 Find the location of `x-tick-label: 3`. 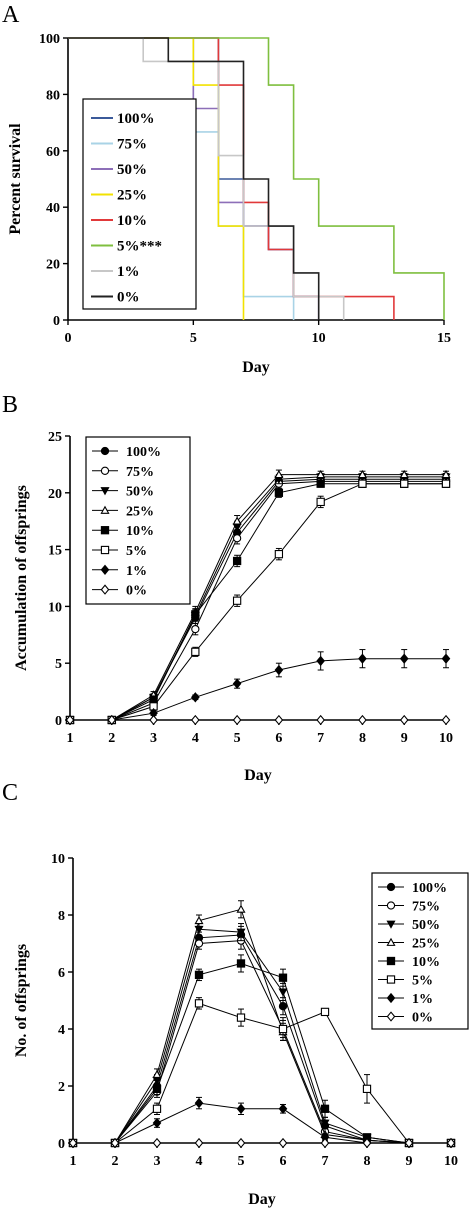

x-tick-label: 3 is located at coordinates (157, 1161).